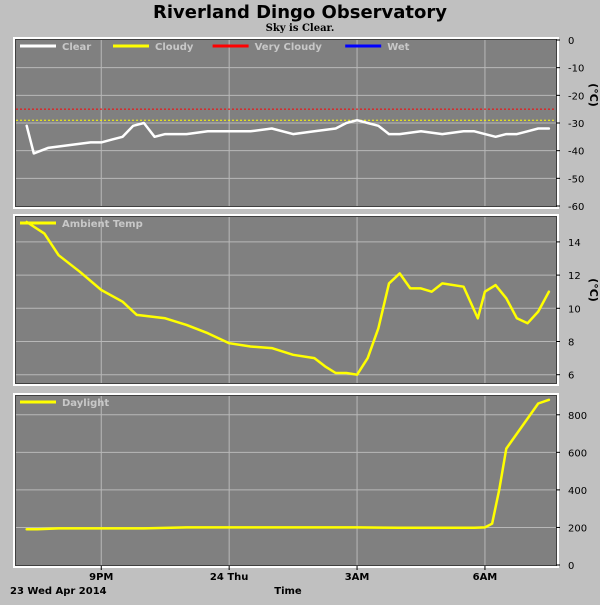 Image resolution: width=600 pixels, height=605 pixels. What do you see at coordinates (289, 47) in the screenshot?
I see `legend-label: Very Cloudy` at bounding box center [289, 47].